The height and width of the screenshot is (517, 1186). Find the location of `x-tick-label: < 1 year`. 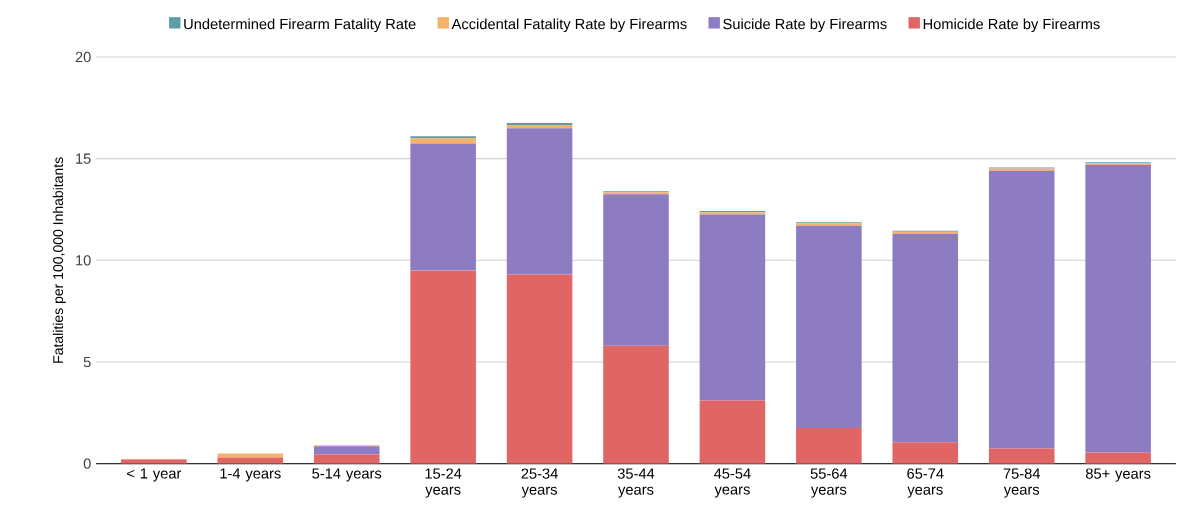

x-tick-label: < 1 year is located at coordinates (154, 475).